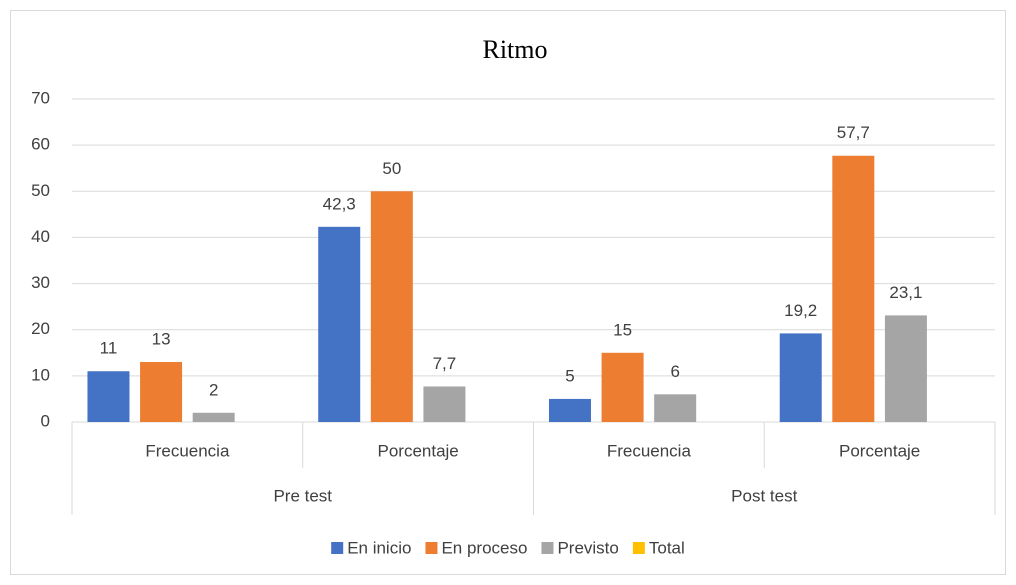  Describe the element at coordinates (391, 168) in the screenshot. I see `data-label: 50` at that location.